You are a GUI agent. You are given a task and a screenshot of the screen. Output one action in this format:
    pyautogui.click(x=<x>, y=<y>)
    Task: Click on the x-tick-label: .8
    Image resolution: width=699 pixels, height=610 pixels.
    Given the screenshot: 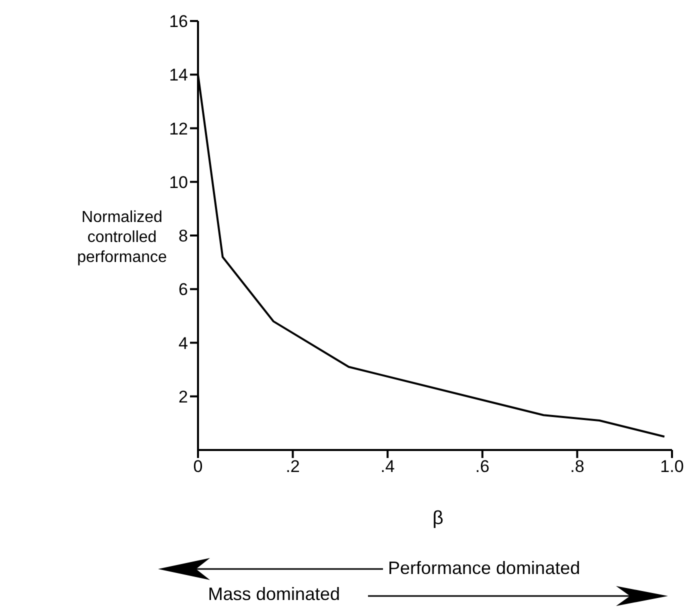 What is the action you would take?
    pyautogui.click(x=577, y=466)
    